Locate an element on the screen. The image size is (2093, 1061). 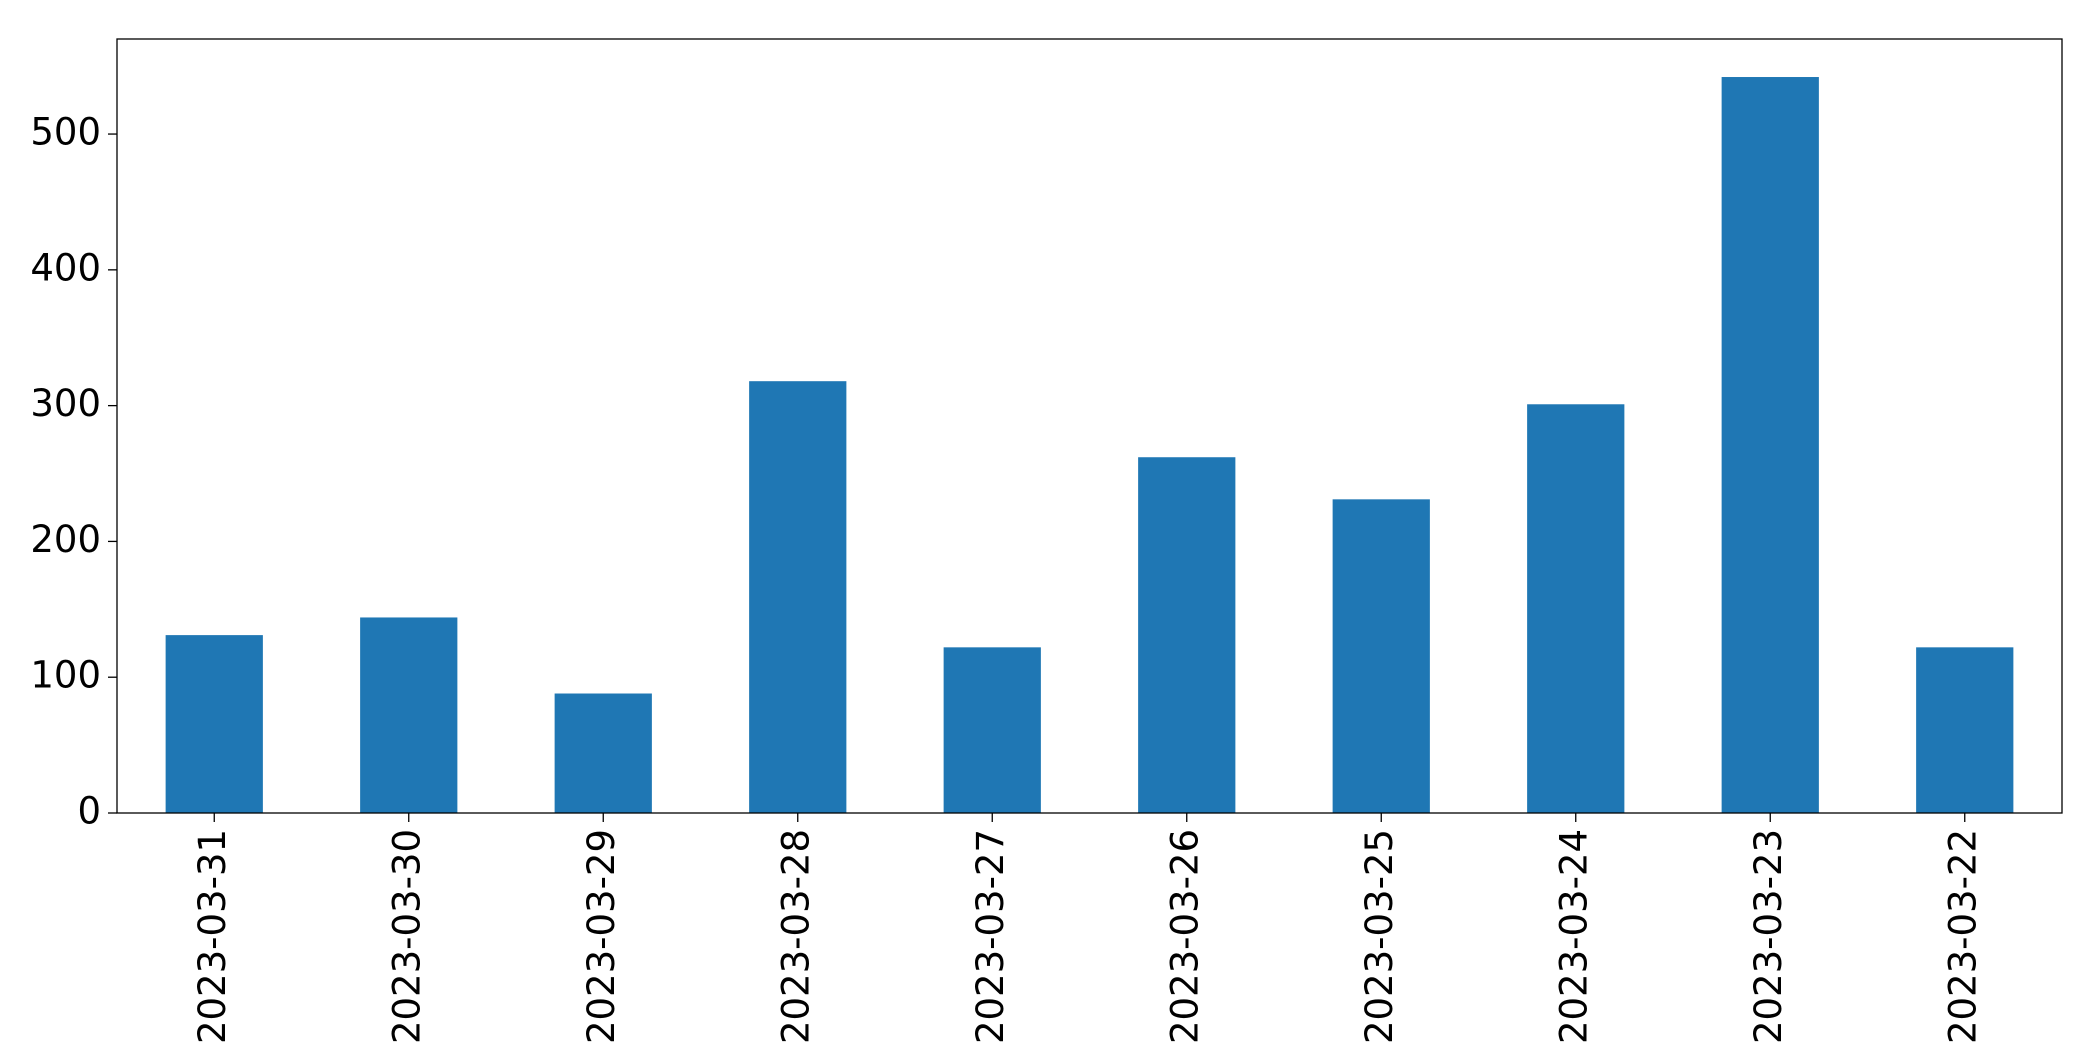
x-tick-label: 2023-03-22 is located at coordinates (1962, 936).